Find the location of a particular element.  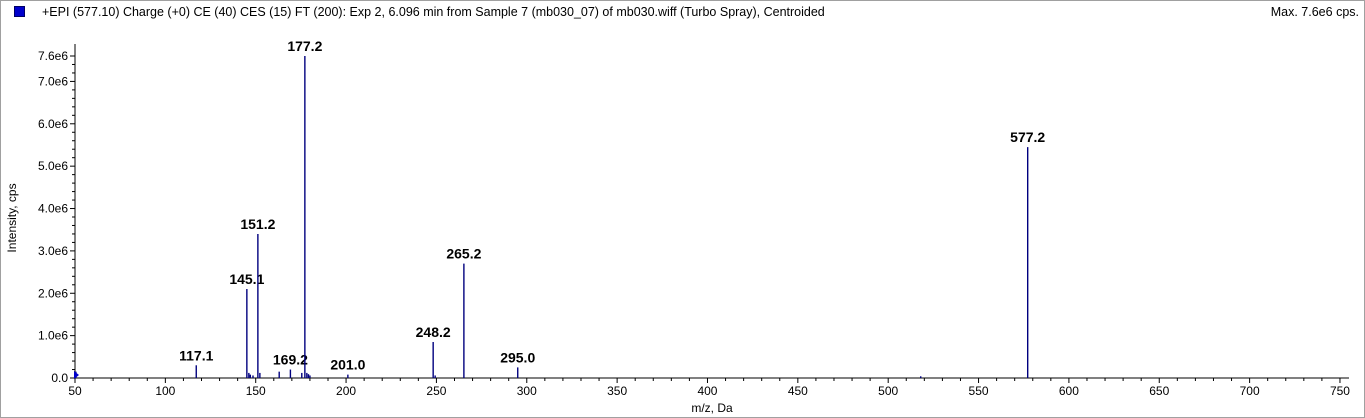

x-tick-label: 50 is located at coordinates (75, 391).